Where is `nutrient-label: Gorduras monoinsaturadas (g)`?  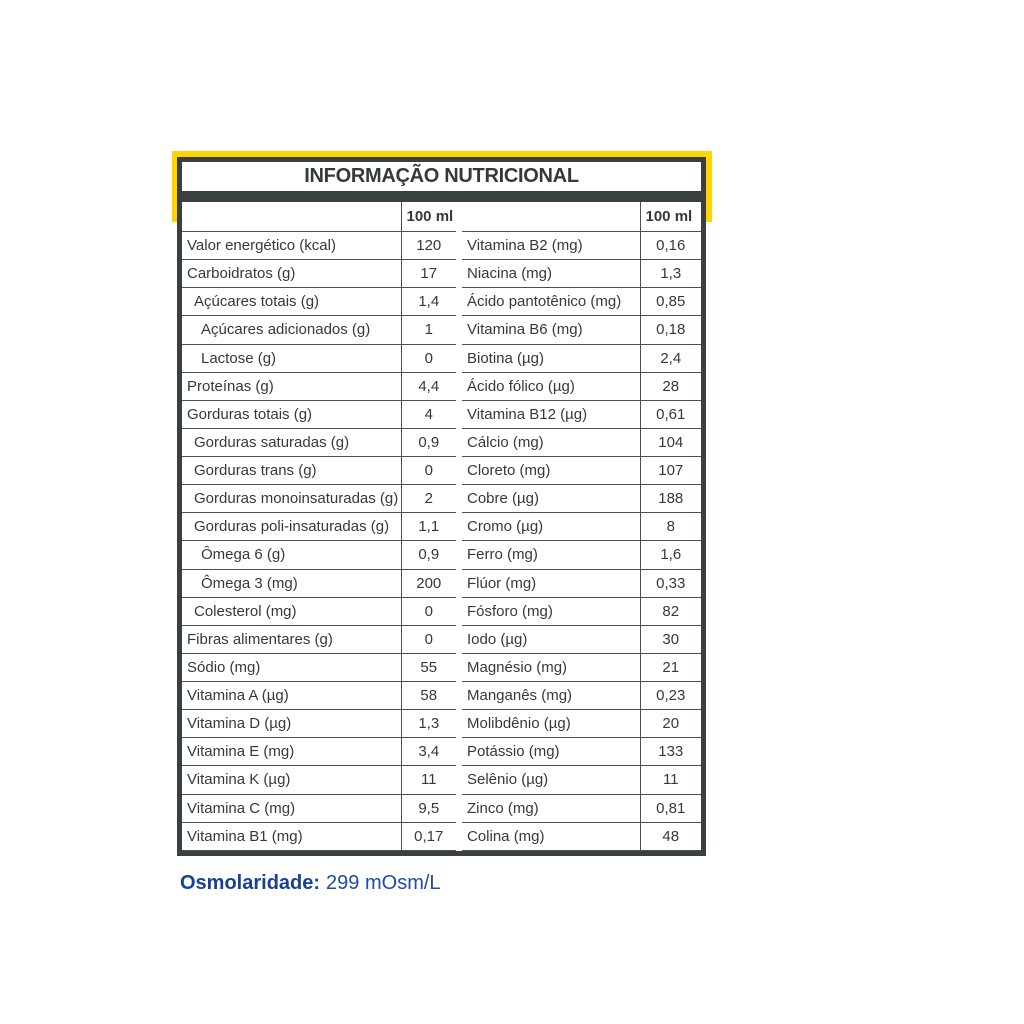 nutrient-label: Gorduras monoinsaturadas (g) is located at coordinates (292, 499).